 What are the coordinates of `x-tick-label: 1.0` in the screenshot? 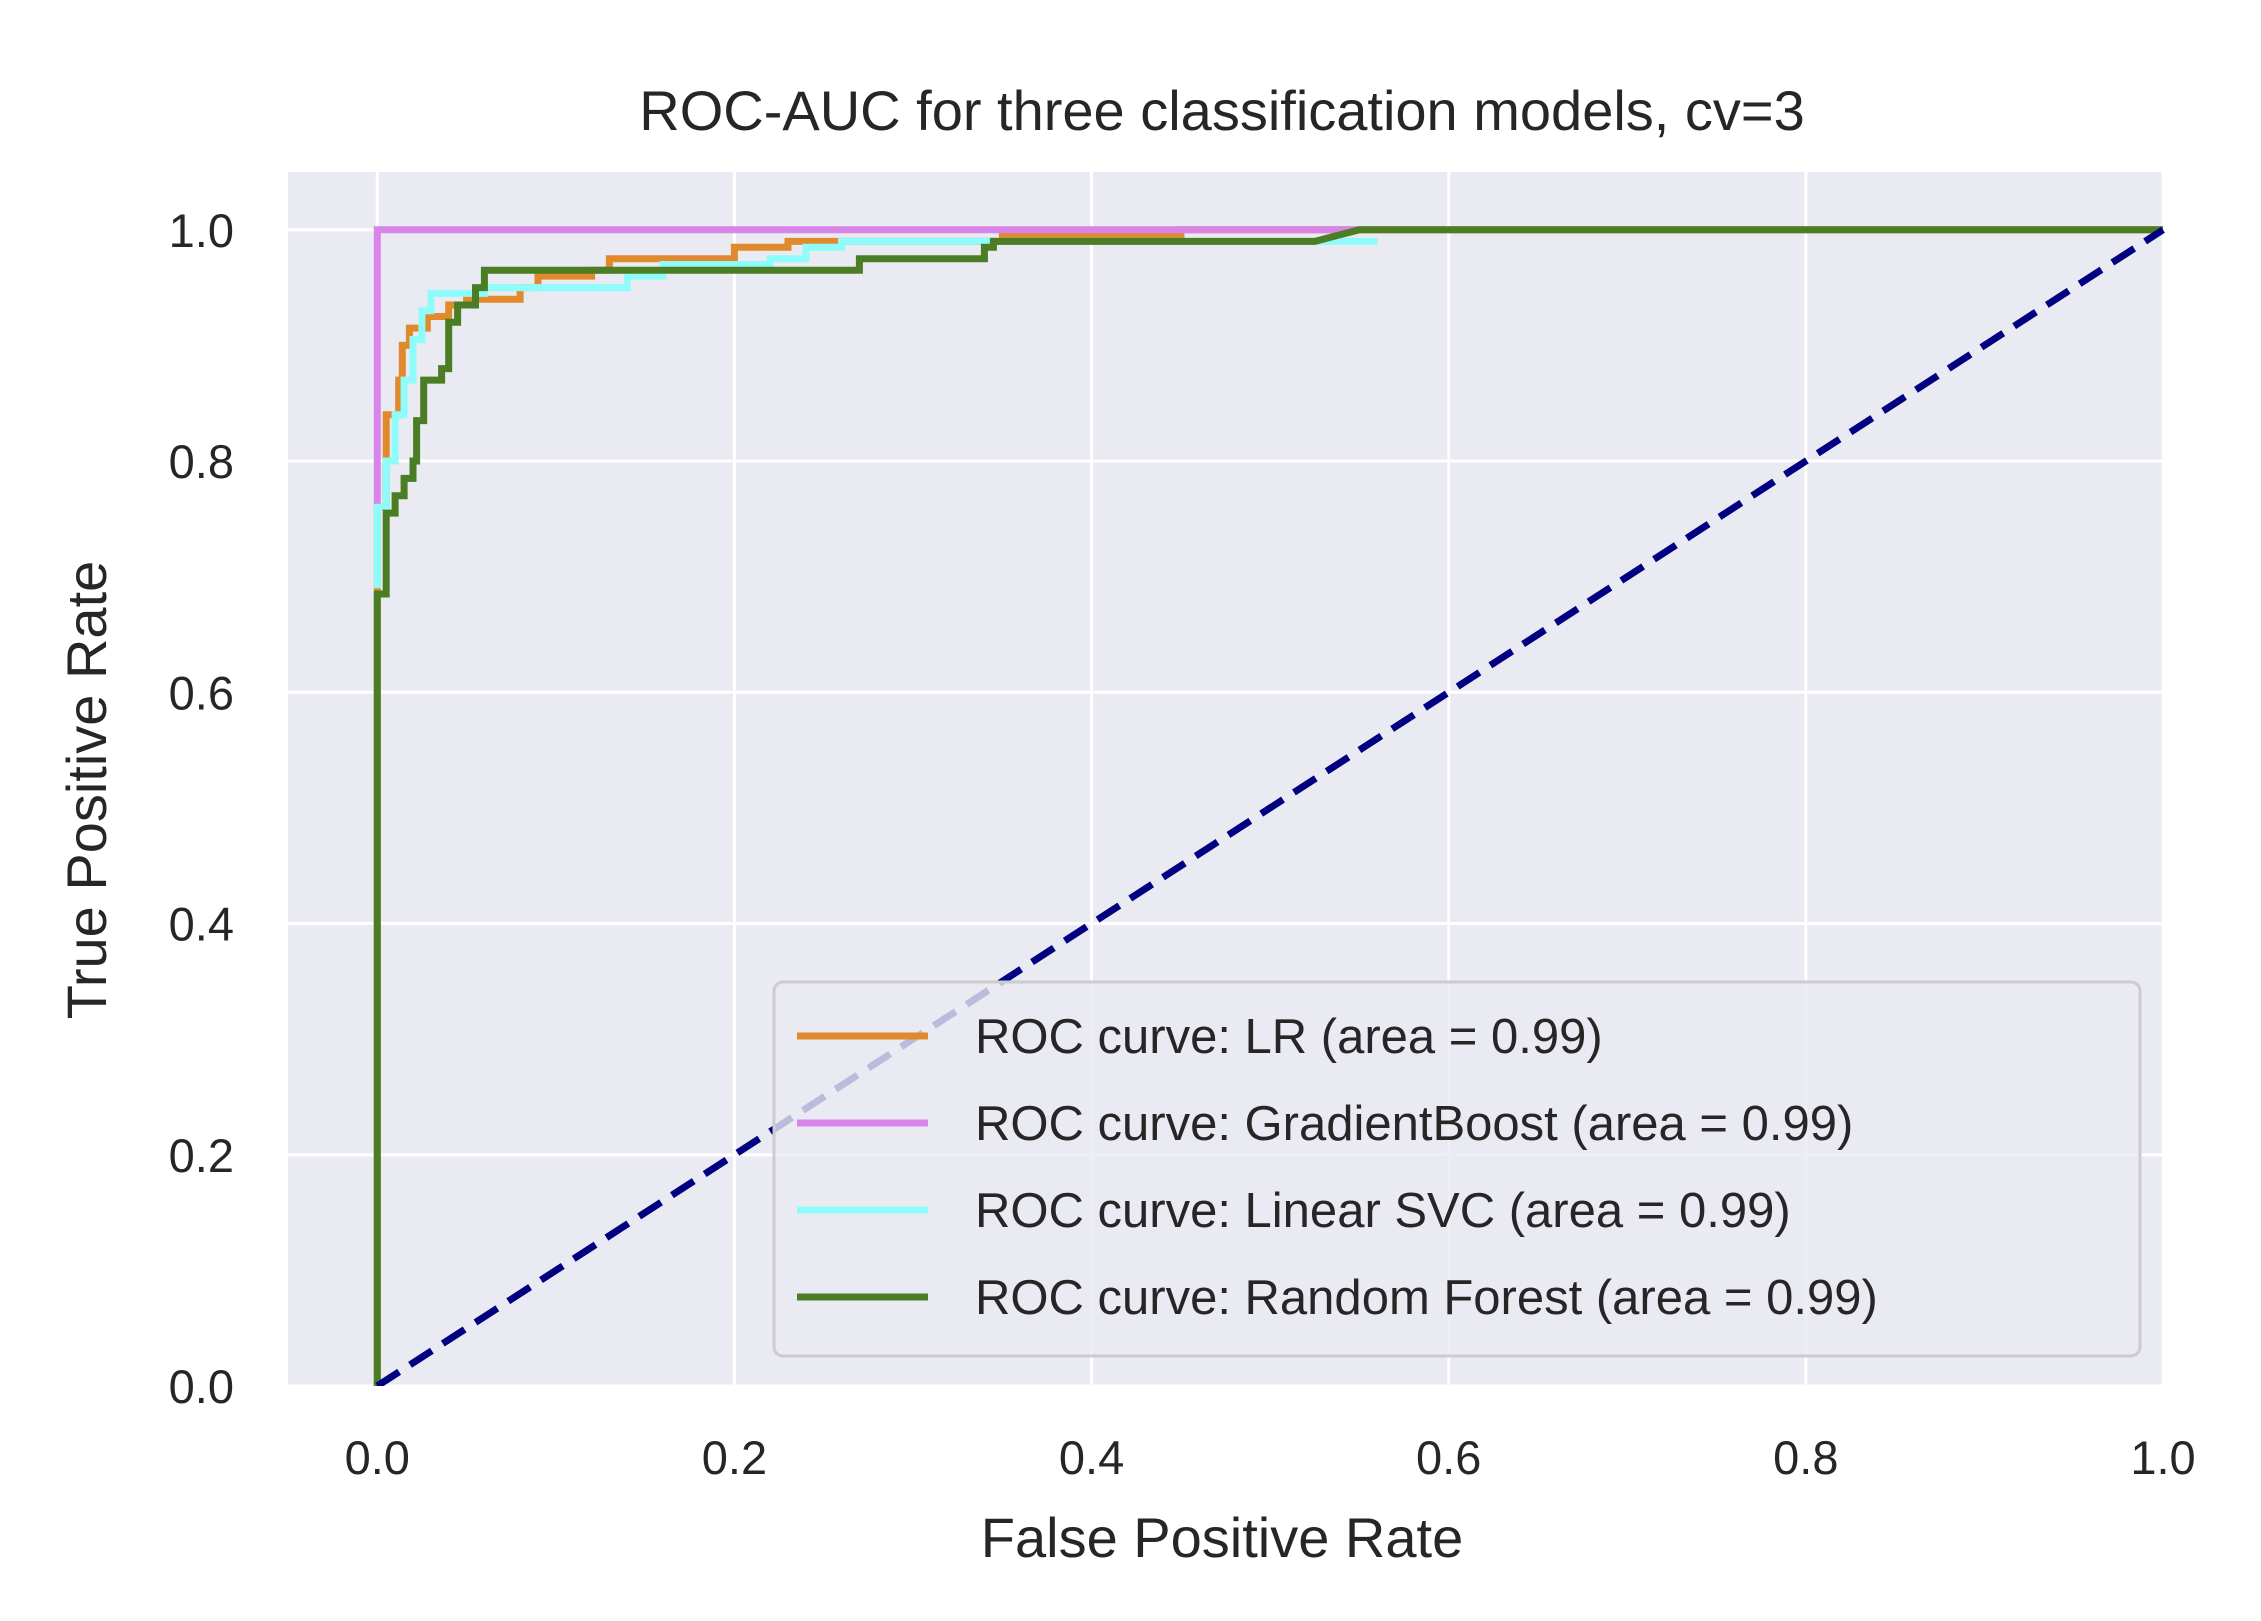 It's located at (2162, 1457).